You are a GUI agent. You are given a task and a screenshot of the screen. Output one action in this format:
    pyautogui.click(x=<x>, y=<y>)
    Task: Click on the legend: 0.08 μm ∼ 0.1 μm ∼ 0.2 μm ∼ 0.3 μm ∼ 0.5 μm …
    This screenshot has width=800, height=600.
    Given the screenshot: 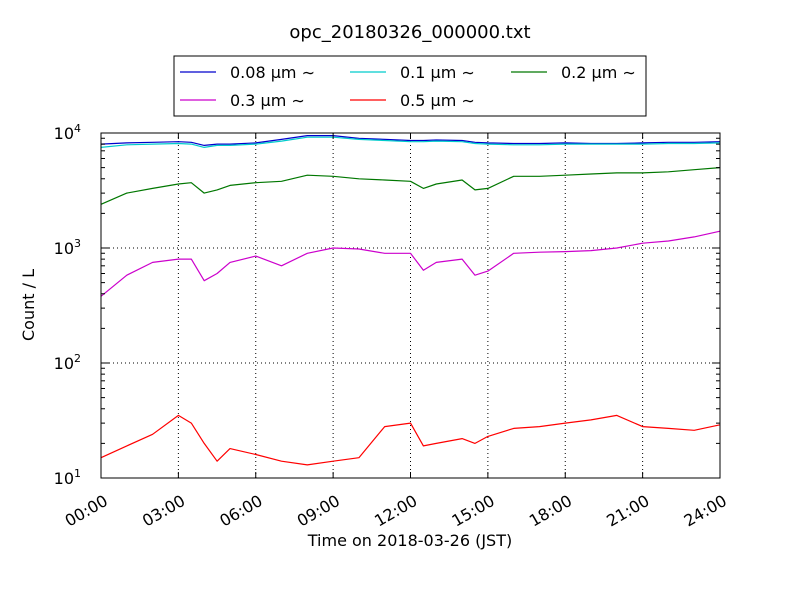 What is the action you would take?
    pyautogui.click(x=410, y=86)
    